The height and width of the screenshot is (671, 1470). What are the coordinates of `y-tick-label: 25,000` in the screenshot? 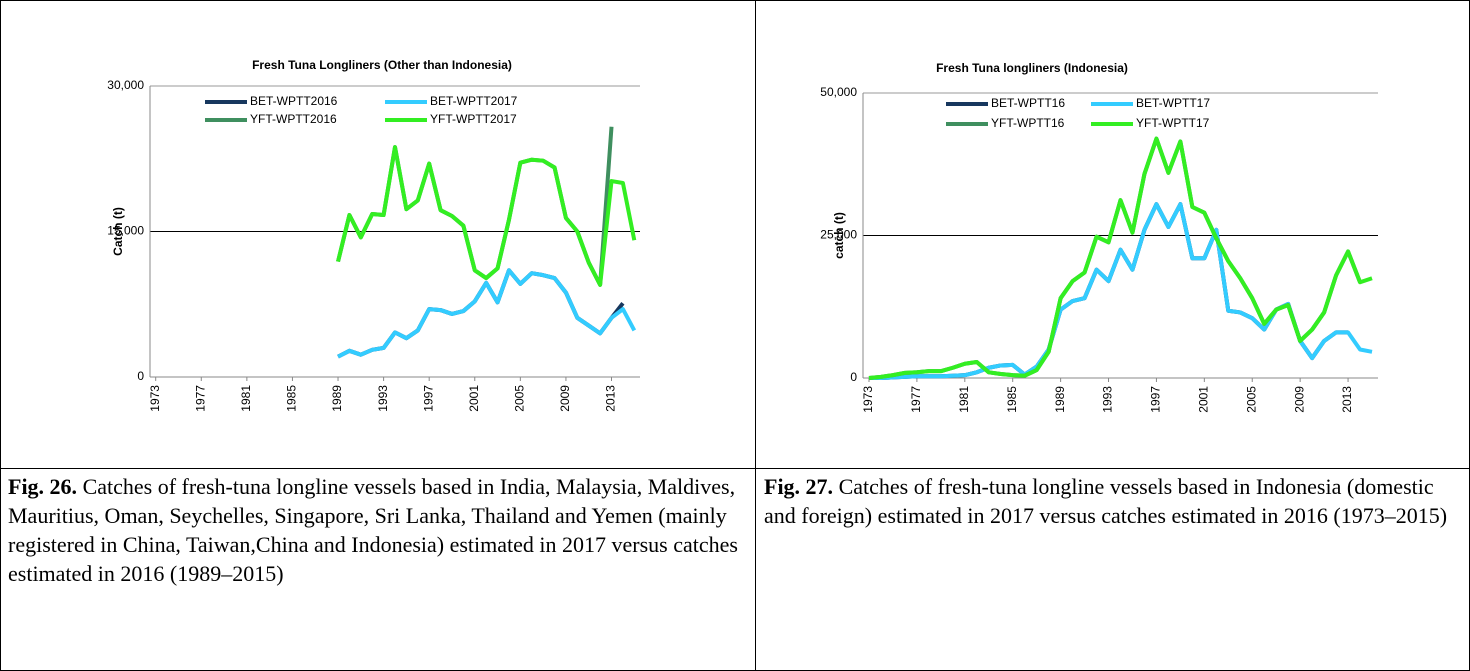 It's located at (838, 235).